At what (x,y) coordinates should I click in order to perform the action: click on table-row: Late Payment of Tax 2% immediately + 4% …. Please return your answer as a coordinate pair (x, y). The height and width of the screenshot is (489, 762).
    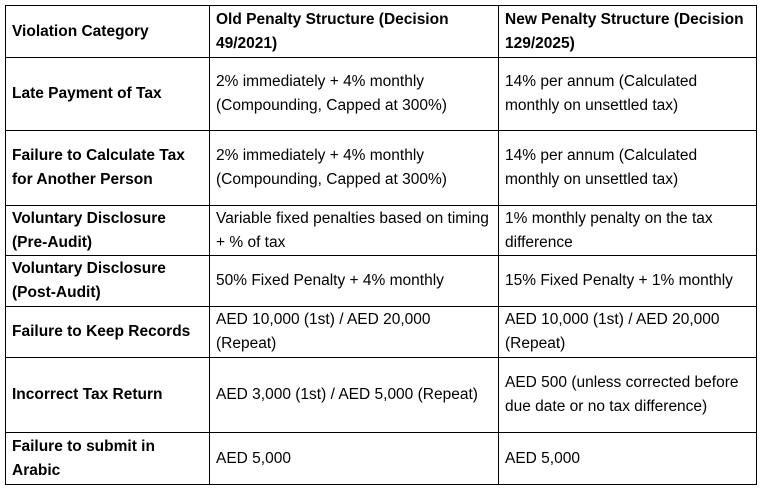
    Looking at the image, I should click on (381, 94).